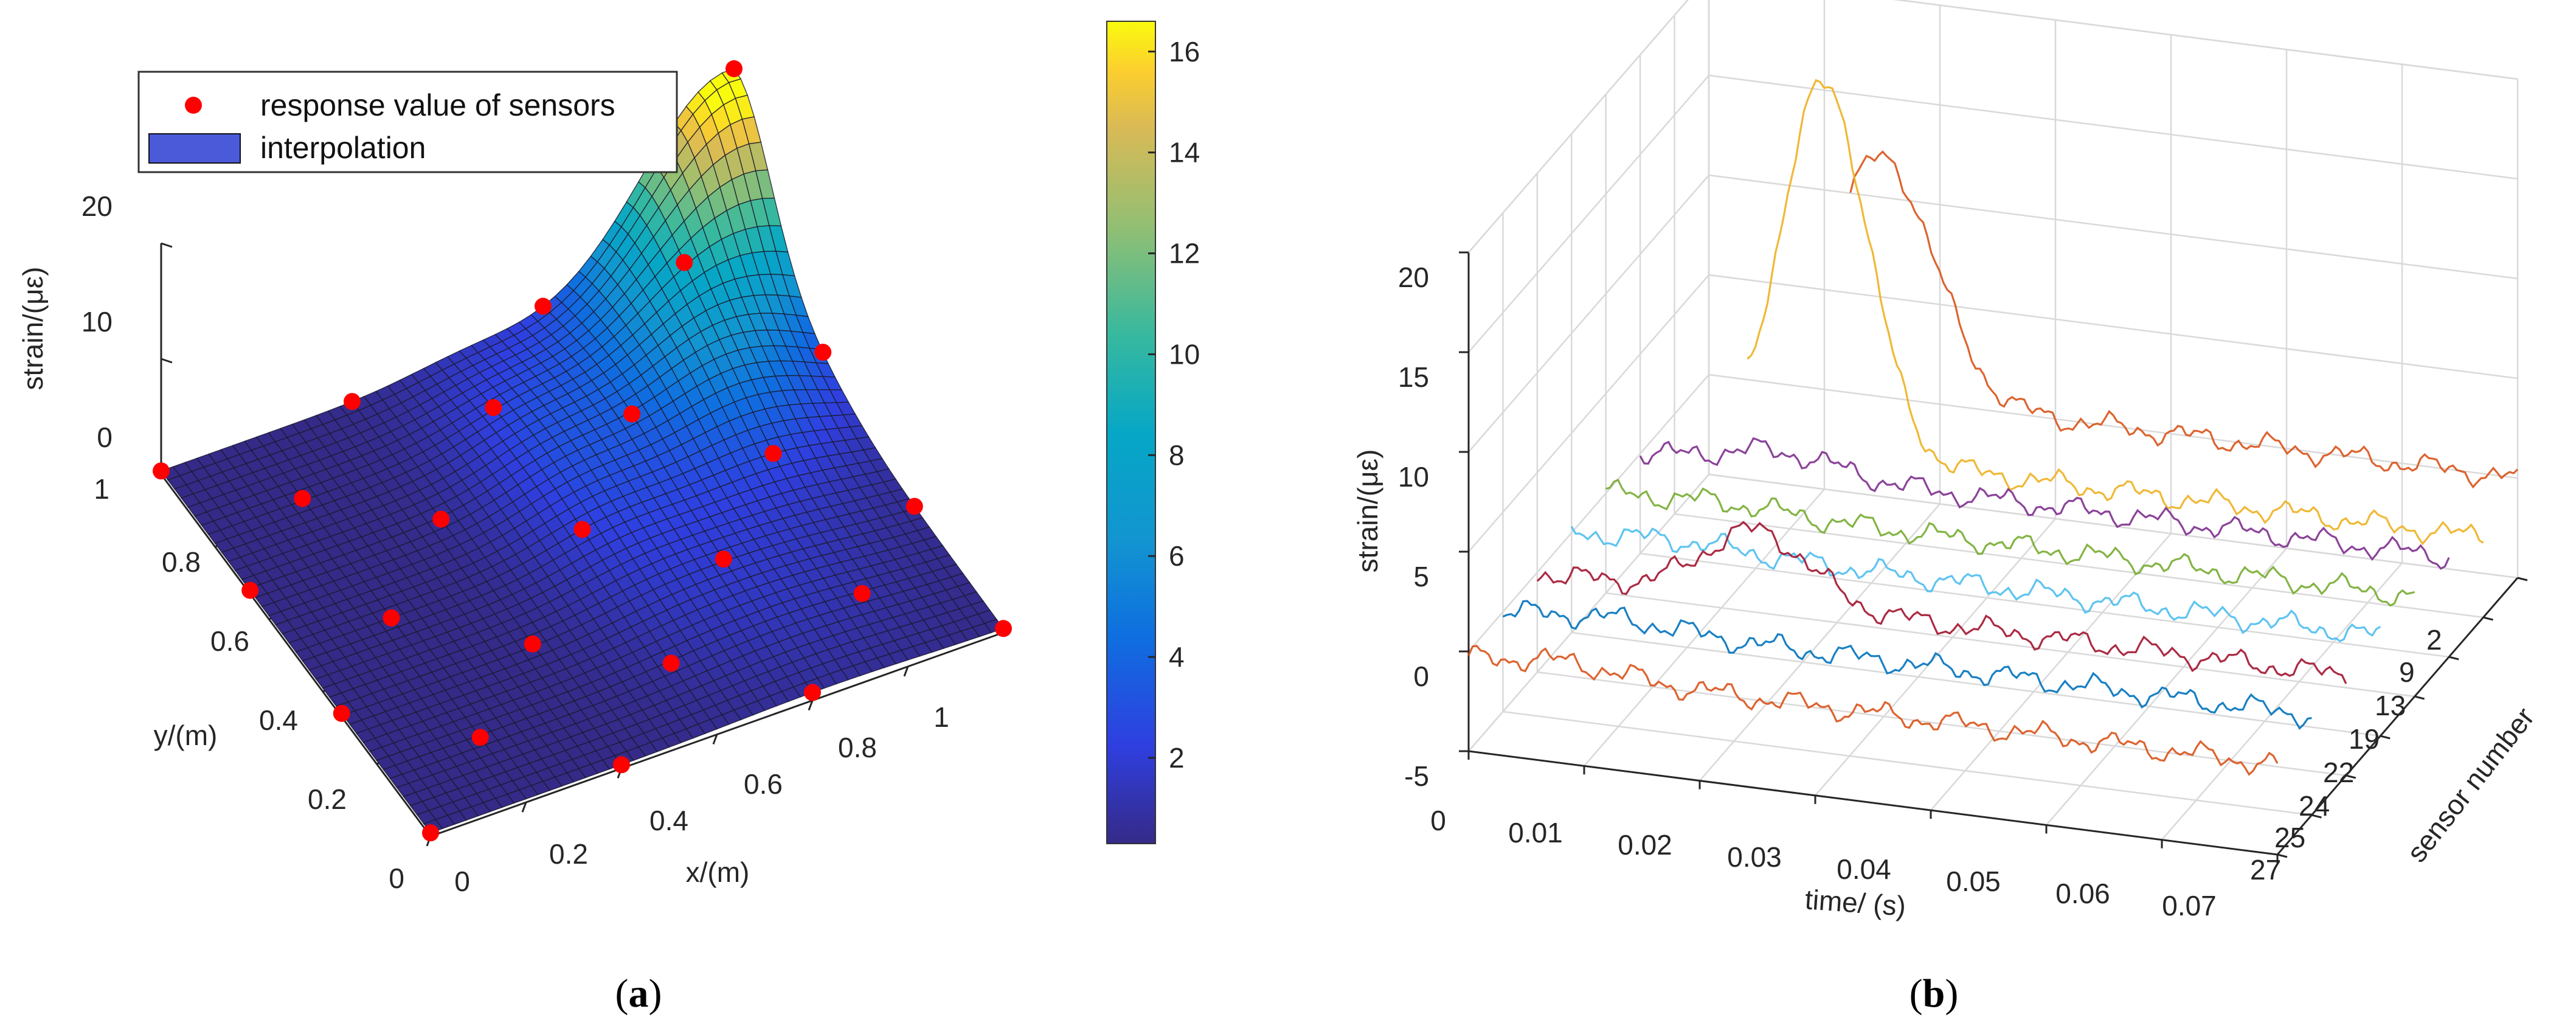 Image resolution: width=2576 pixels, height=1034 pixels. Describe the element at coordinates (249, 684) in the screenshot. I see `y-tick-labels: 0 0.2 0.4 0.6 0.8 1` at that location.